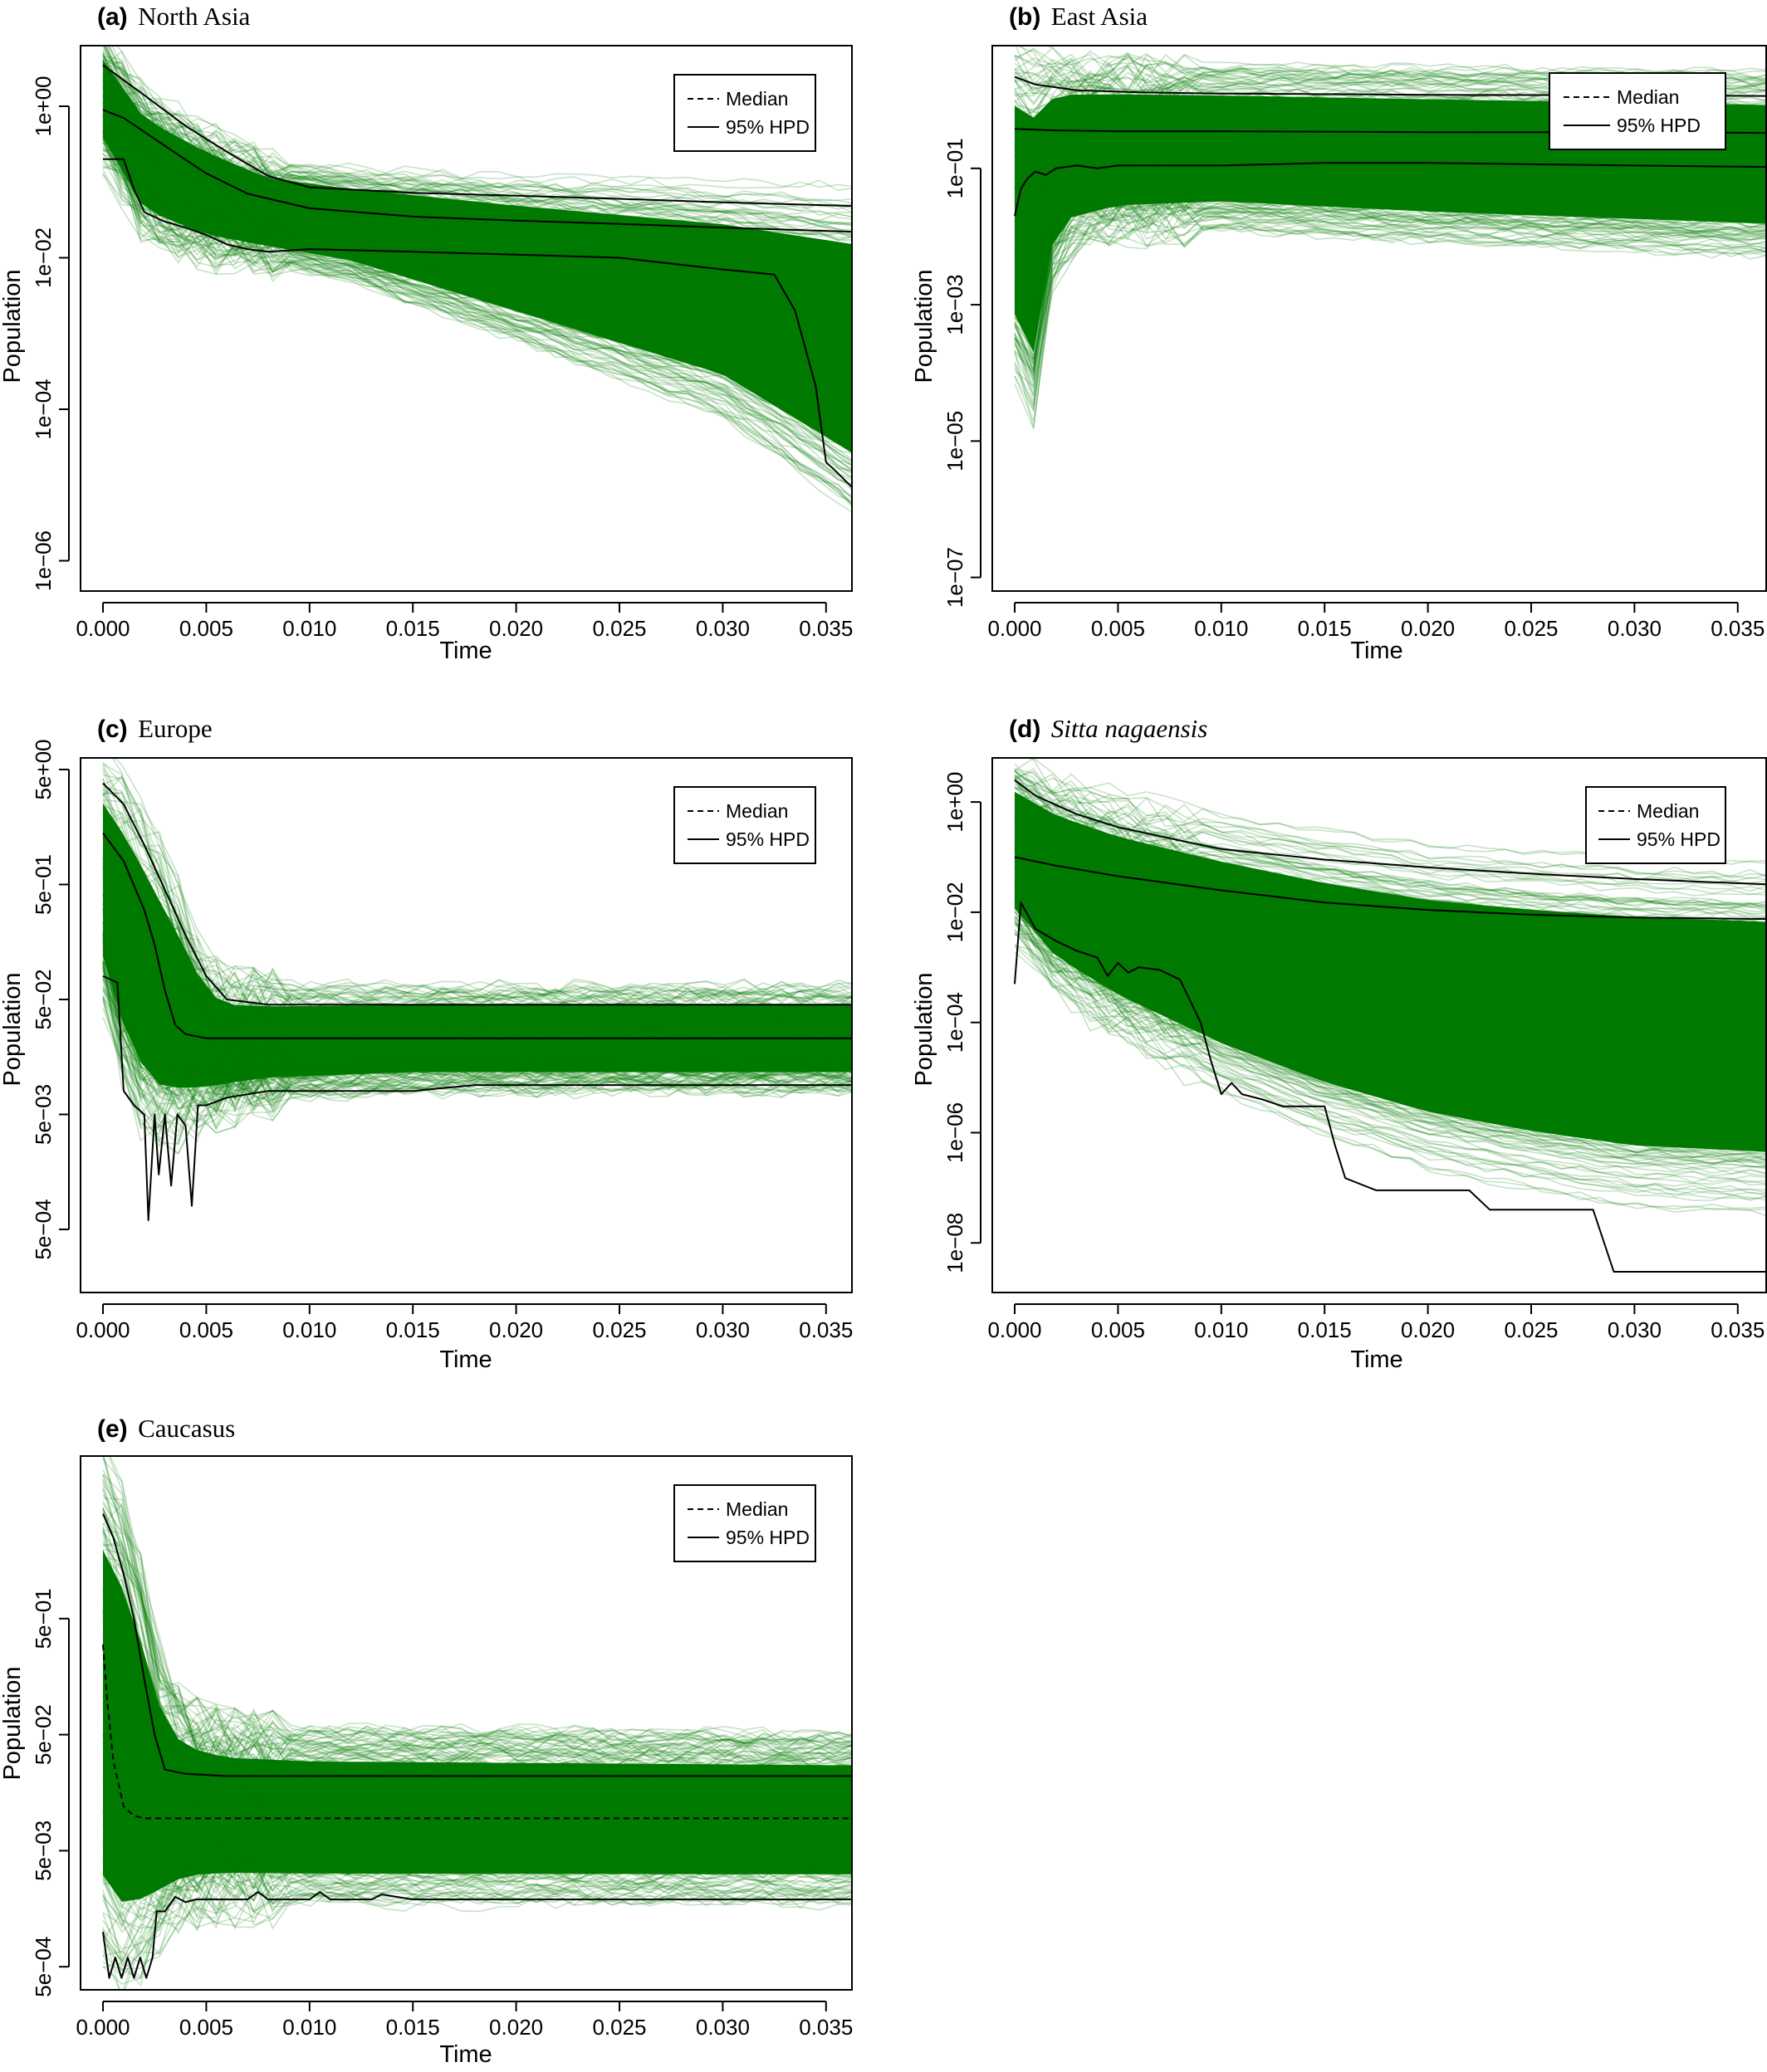 The height and width of the screenshot is (2072, 1767). What do you see at coordinates (1079, 16) in the screenshot?
I see `panel-b-title: (b) East Asia` at bounding box center [1079, 16].